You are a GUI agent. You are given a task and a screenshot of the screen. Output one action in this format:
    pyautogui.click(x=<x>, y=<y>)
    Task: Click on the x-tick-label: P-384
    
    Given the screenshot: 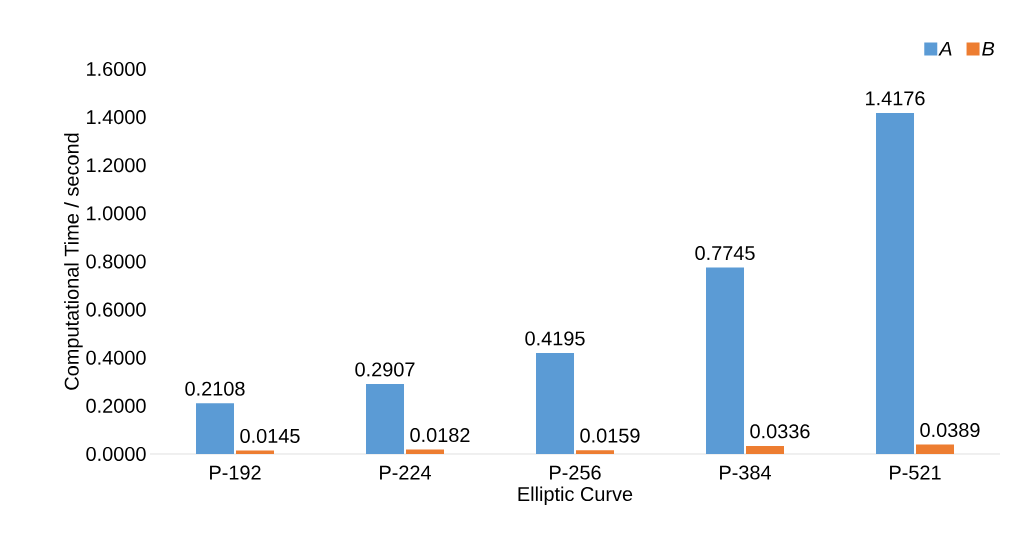 What is the action you would take?
    pyautogui.click(x=745, y=472)
    